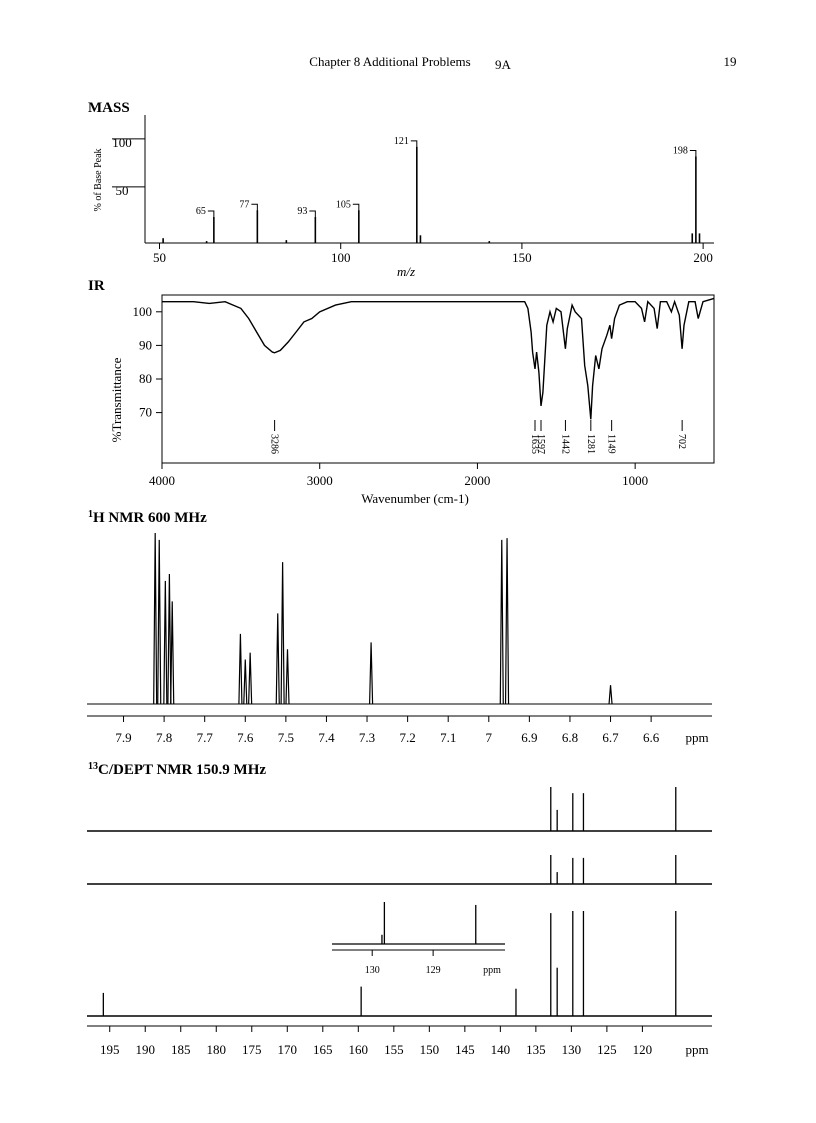 The width and height of the screenshot is (816, 1123). What do you see at coordinates (145, 378) in the screenshot?
I see `y-tick-label: 80` at bounding box center [145, 378].